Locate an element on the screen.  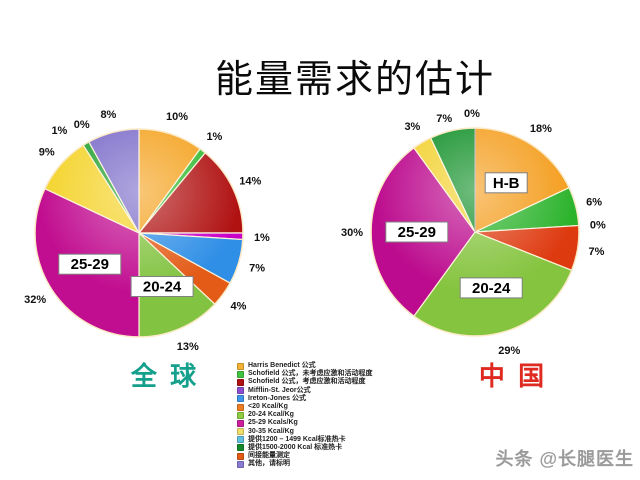
legend-item: Schofield 公式，考虑应激和活动程度 is located at coordinates (332, 382).